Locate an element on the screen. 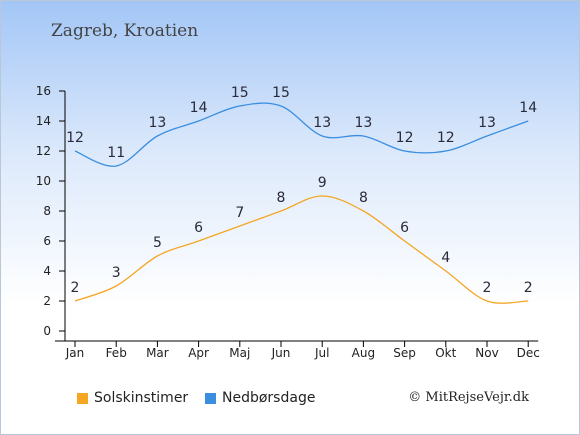 The width and height of the screenshot is (580, 435). x-tick-label: Mar is located at coordinates (157, 353).